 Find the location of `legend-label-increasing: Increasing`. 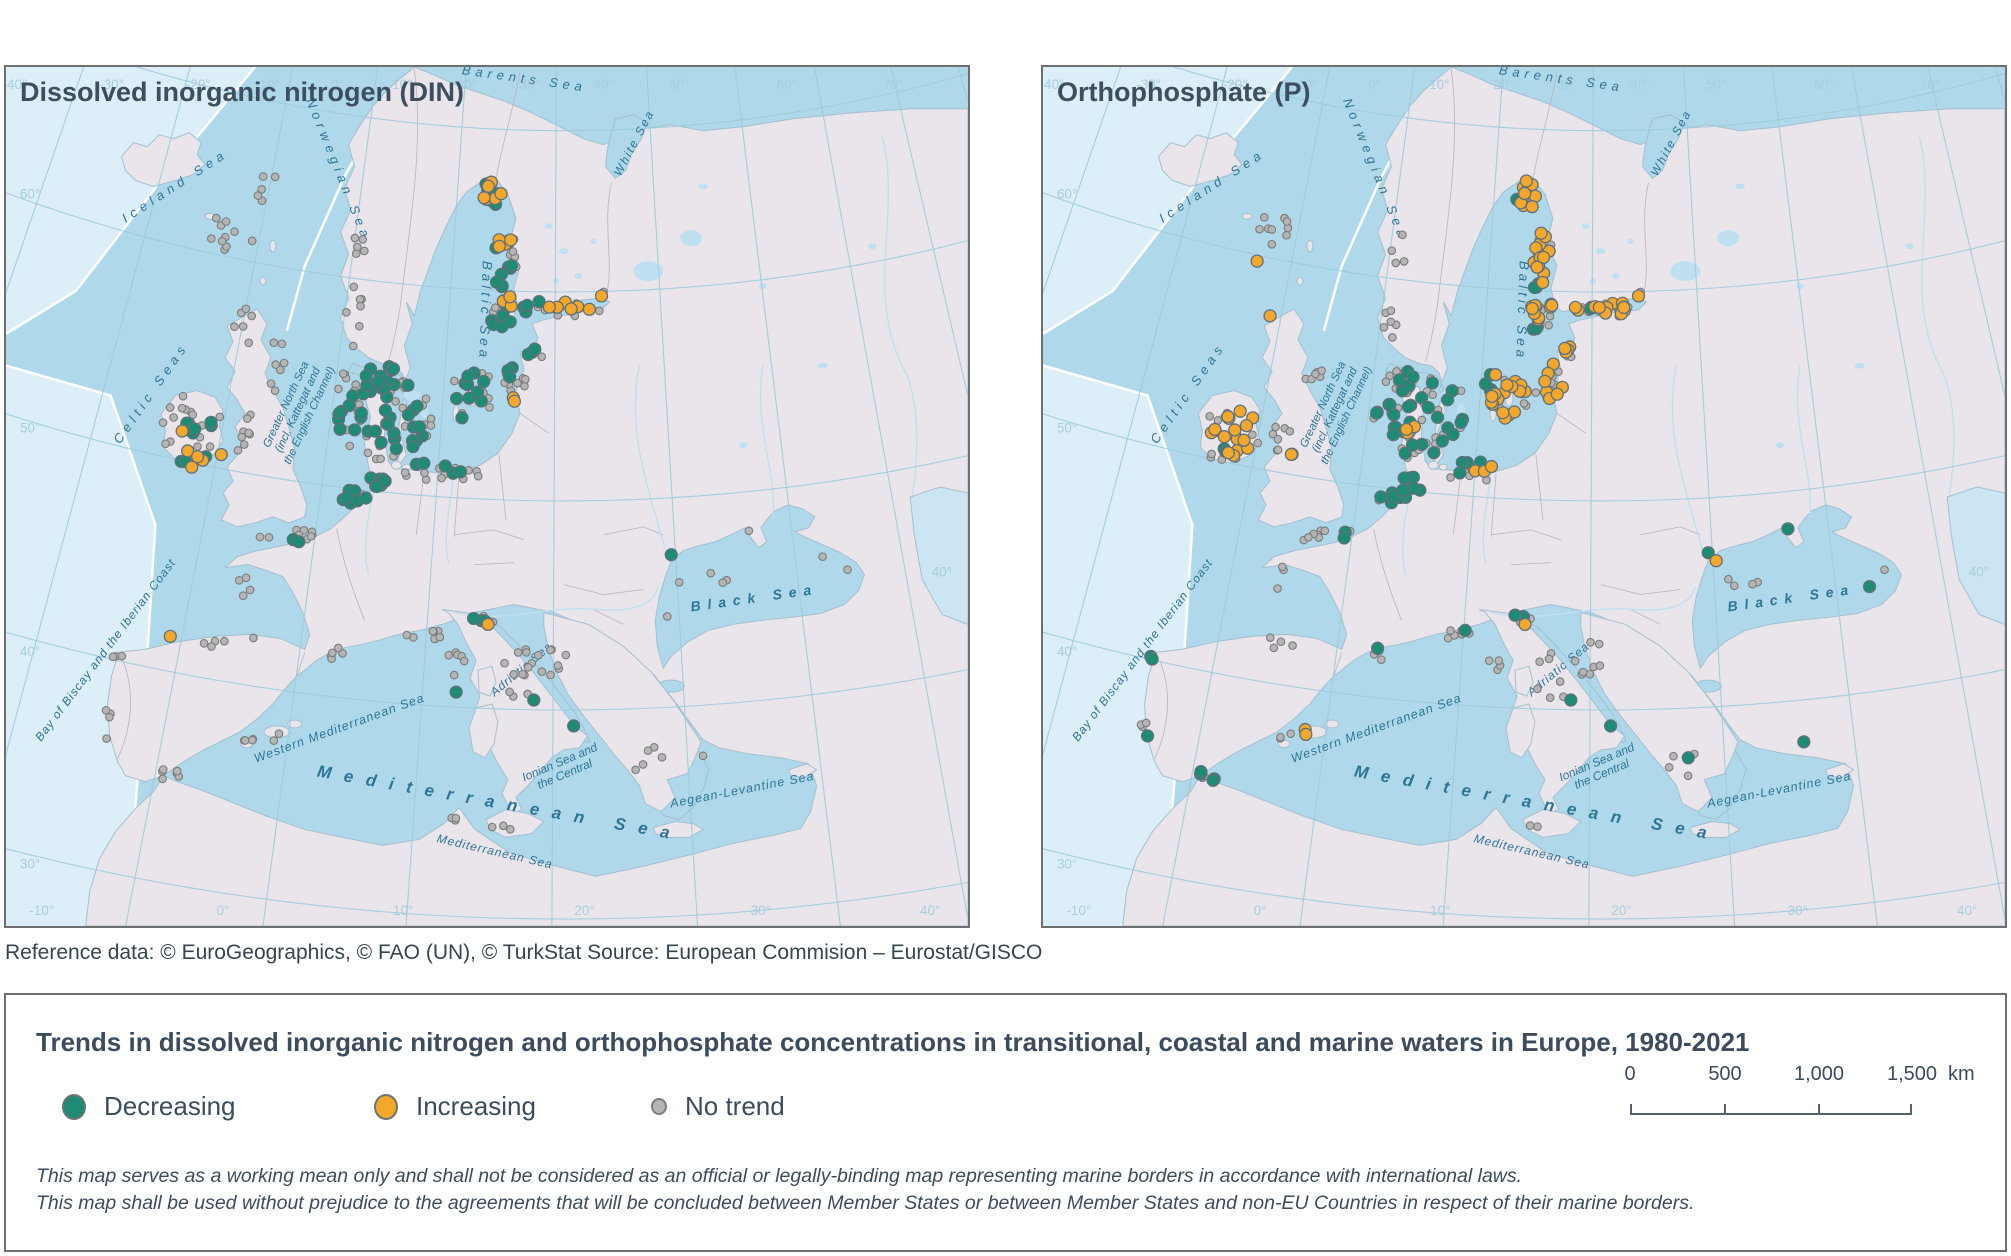

legend-label-increasing: Increasing is located at coordinates (476, 1106).